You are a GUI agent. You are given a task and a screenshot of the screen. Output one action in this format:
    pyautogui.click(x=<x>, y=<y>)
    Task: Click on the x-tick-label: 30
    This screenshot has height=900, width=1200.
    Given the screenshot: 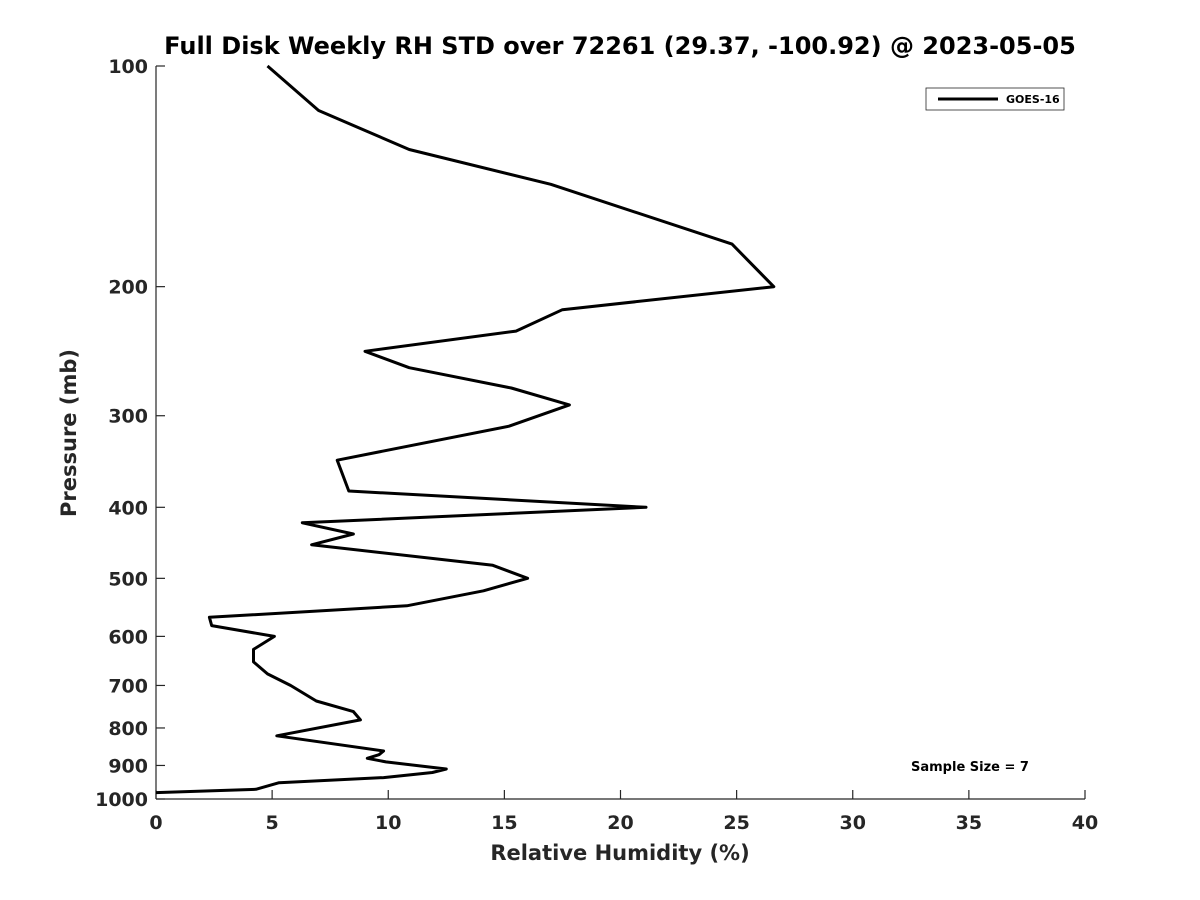 What is the action you would take?
    pyautogui.click(x=853, y=823)
    